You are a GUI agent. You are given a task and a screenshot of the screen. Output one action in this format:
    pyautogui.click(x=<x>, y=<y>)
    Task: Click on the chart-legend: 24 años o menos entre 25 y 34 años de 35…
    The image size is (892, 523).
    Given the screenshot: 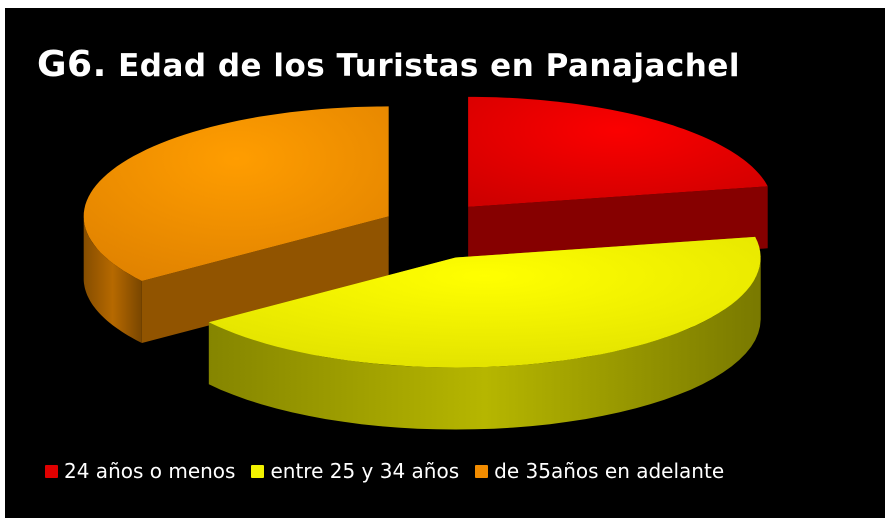 What is the action you would take?
    pyautogui.click(x=384, y=471)
    